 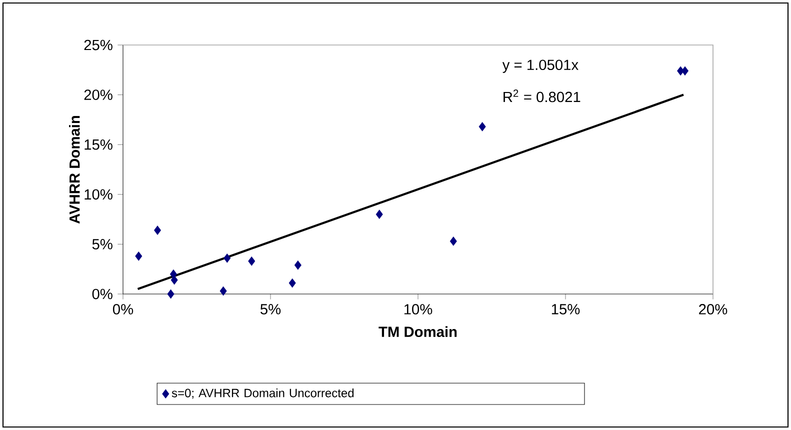 What do you see at coordinates (417, 332) in the screenshot?
I see `x-axis-title: TM Domain` at bounding box center [417, 332].